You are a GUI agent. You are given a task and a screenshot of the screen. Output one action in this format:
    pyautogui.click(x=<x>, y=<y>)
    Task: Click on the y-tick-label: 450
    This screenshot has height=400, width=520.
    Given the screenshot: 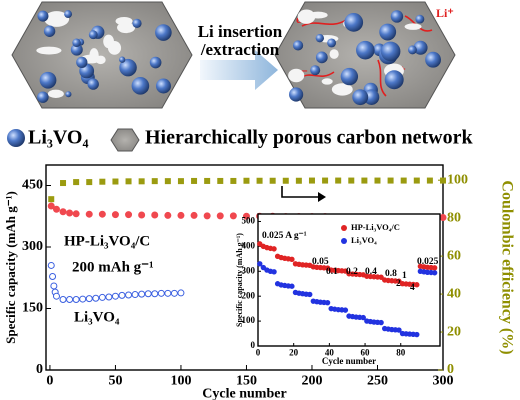 What is the action you would take?
    pyautogui.click(x=32, y=185)
    